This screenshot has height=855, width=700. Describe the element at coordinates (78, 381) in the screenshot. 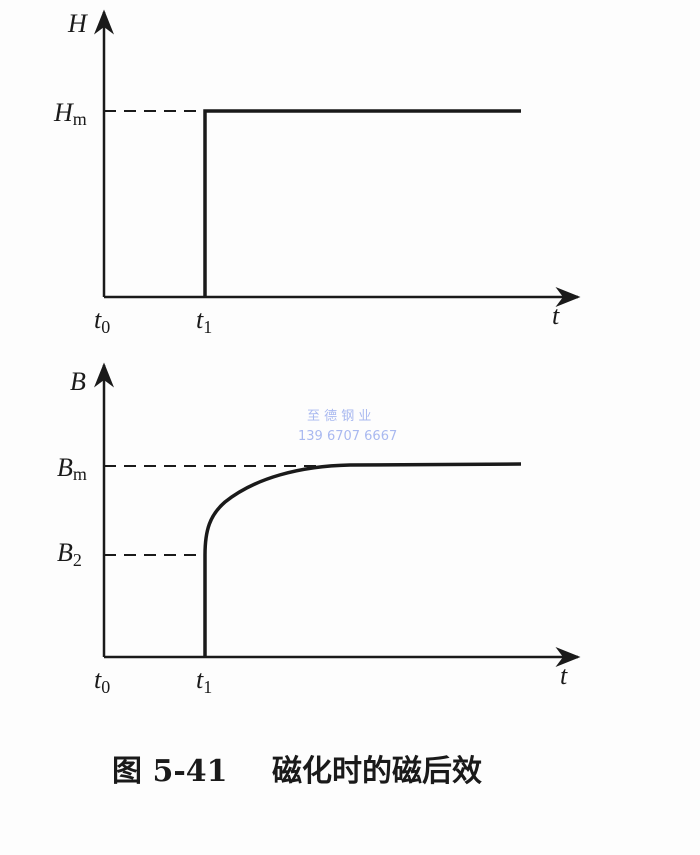

I see `b-axis-label: B` at that location.